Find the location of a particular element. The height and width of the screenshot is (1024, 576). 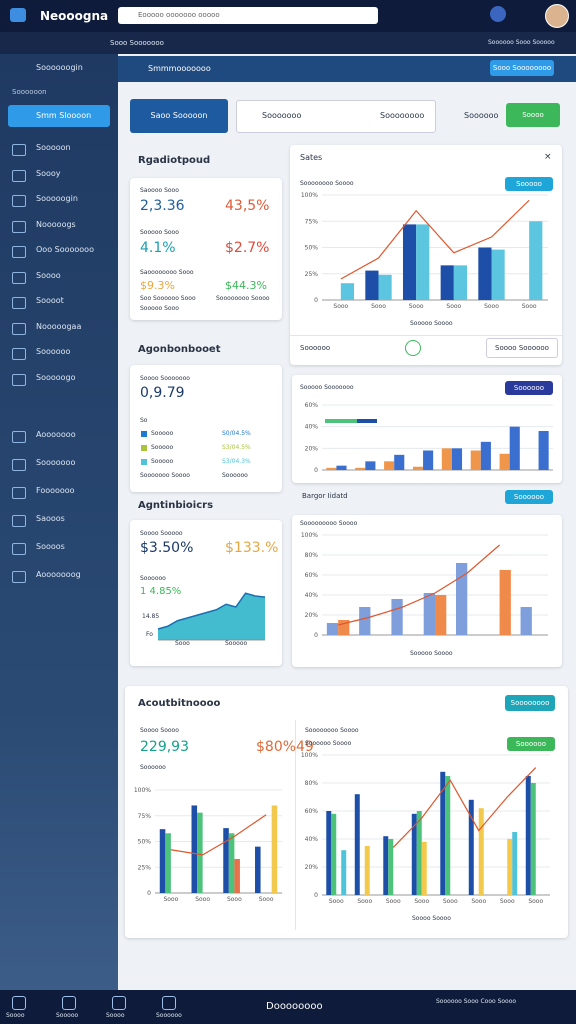

axis-title: Sooooo Soooo is located at coordinates (431, 323).